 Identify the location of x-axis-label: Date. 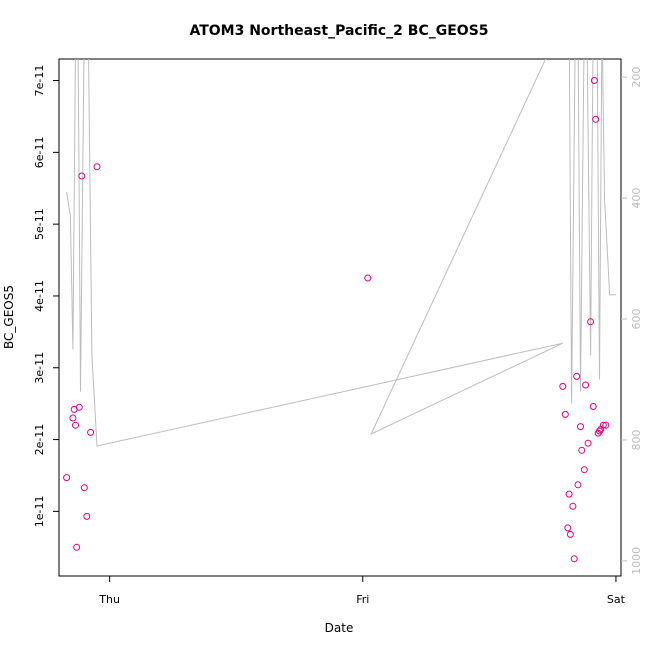
(339, 628).